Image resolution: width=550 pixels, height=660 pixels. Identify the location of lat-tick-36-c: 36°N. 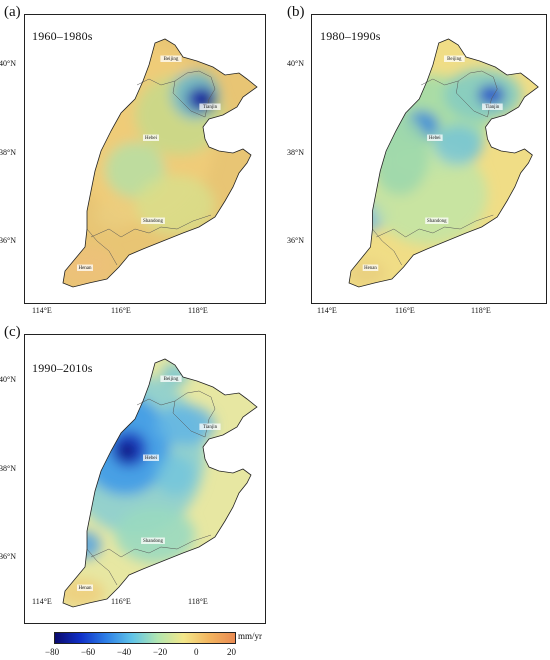
(8, 556).